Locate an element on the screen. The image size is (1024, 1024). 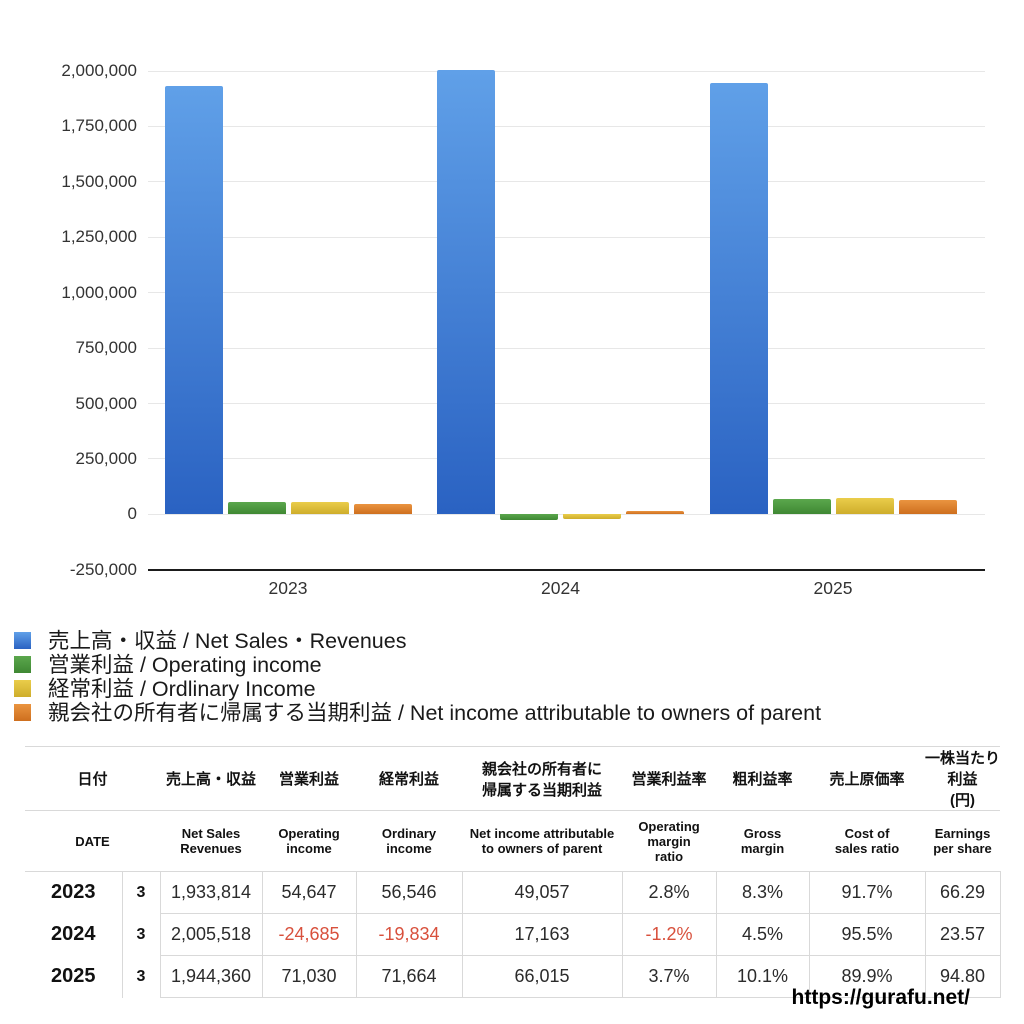
y-axis-tick-label: 1,750,000 is located at coordinates (99, 126).